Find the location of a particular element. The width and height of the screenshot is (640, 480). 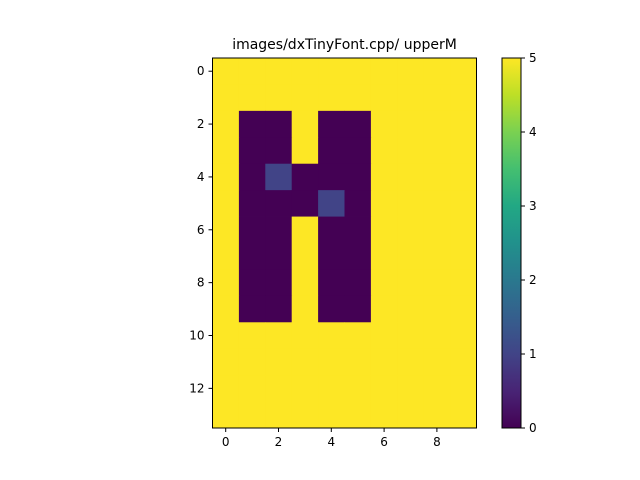

y-tick-label: 4 is located at coordinates (201, 177).